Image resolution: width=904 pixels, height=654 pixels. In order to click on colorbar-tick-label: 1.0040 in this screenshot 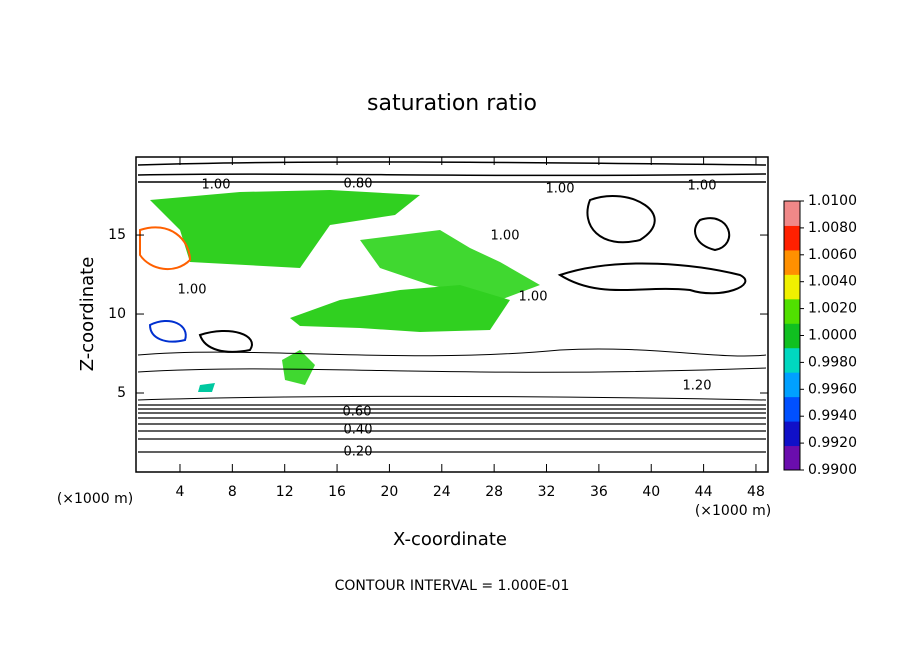, I will do `click(832, 282)`.